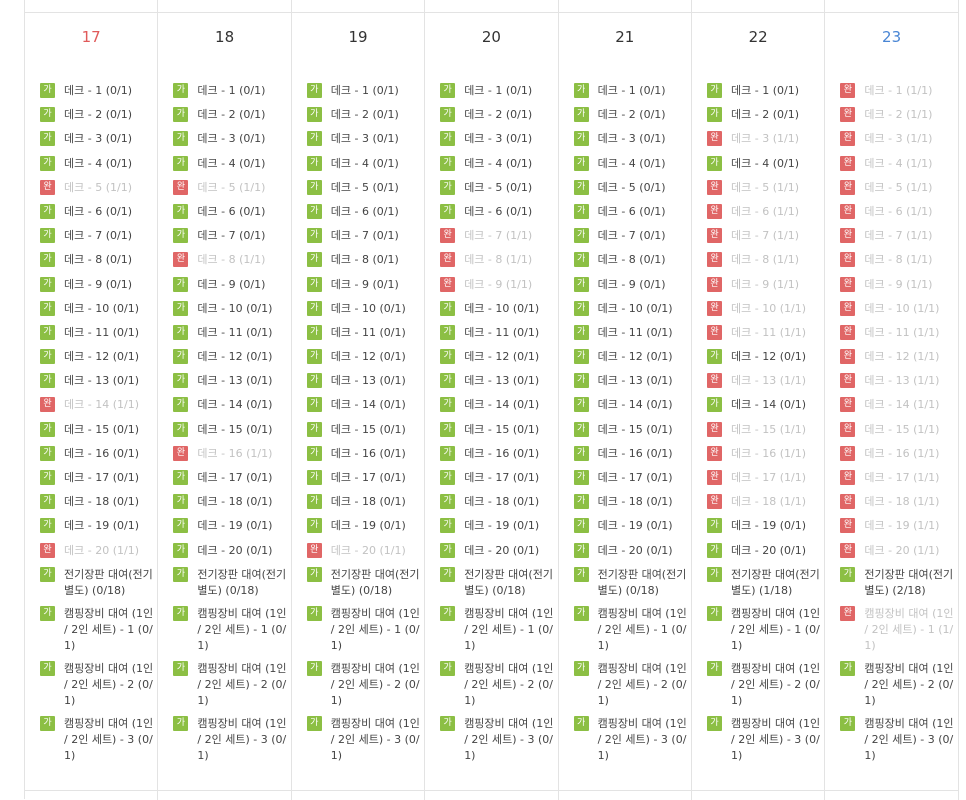  Describe the element at coordinates (896, 582) in the screenshot. I see `reservation-item: 가 전기장판 대여(전기 별도) (2/18)` at that location.